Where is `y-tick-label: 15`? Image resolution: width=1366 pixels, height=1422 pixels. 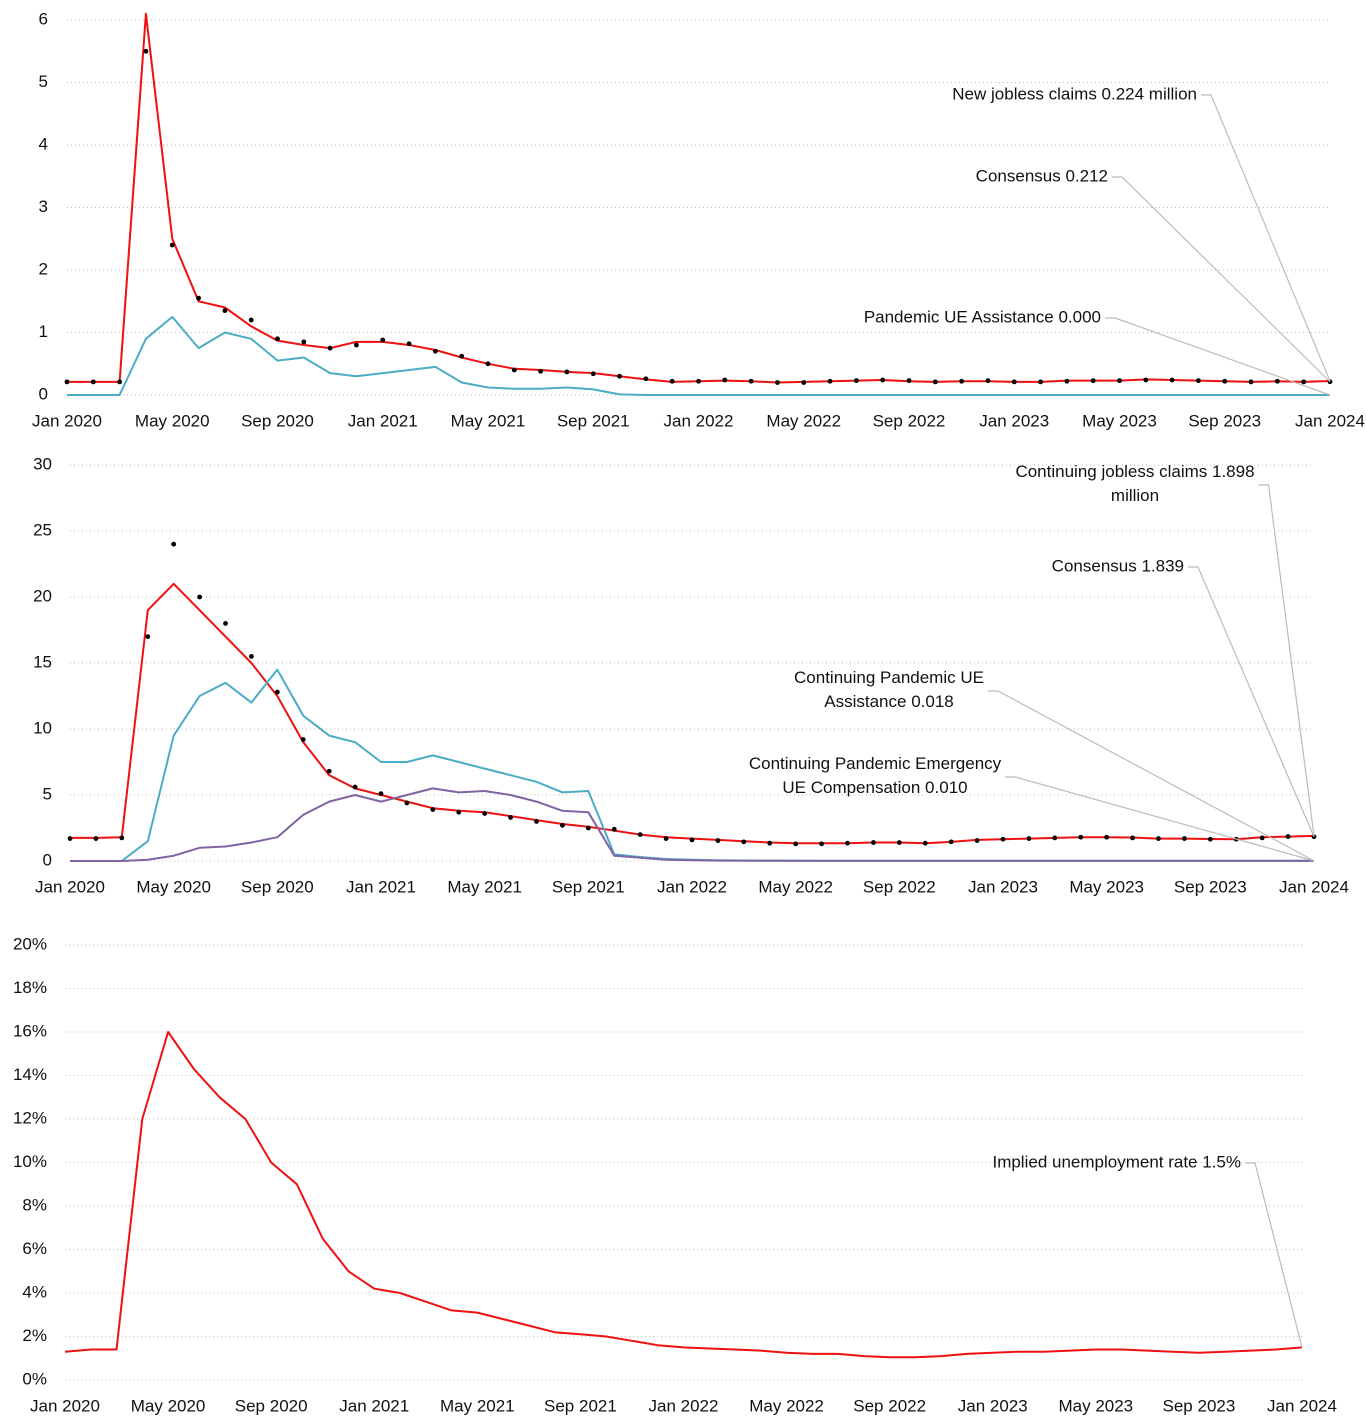
y-tick-label: 15 is located at coordinates (42, 661).